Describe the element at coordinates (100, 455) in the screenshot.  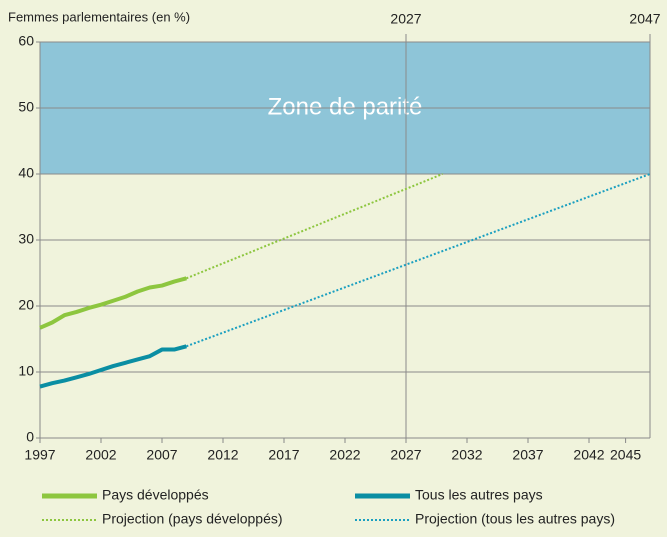
I see `x-tick-label: 2002` at that location.